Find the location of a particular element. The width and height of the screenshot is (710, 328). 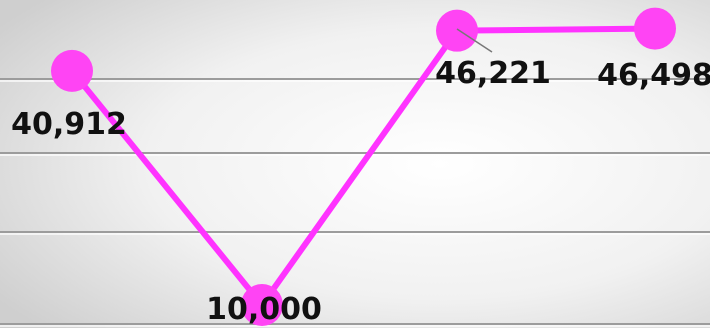

data-label-1: 40,912 is located at coordinates (69, 124).